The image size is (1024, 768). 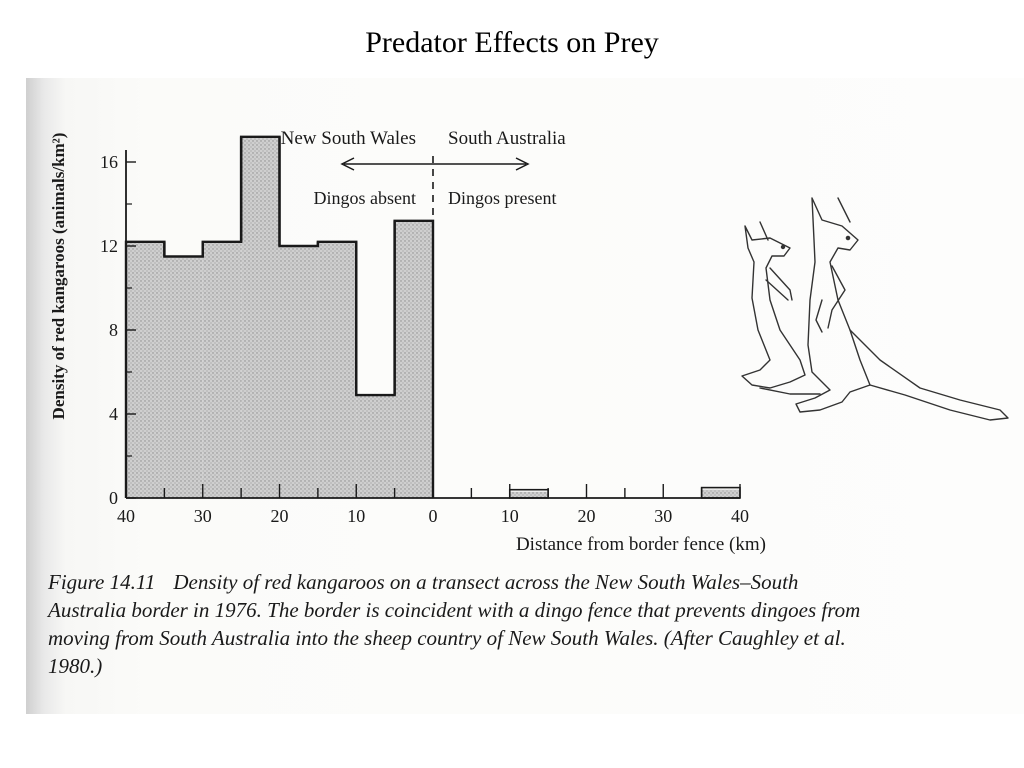 I want to click on y-axis-label-text: Density of red kangaroos (animals/km²), so click(x=58, y=276).